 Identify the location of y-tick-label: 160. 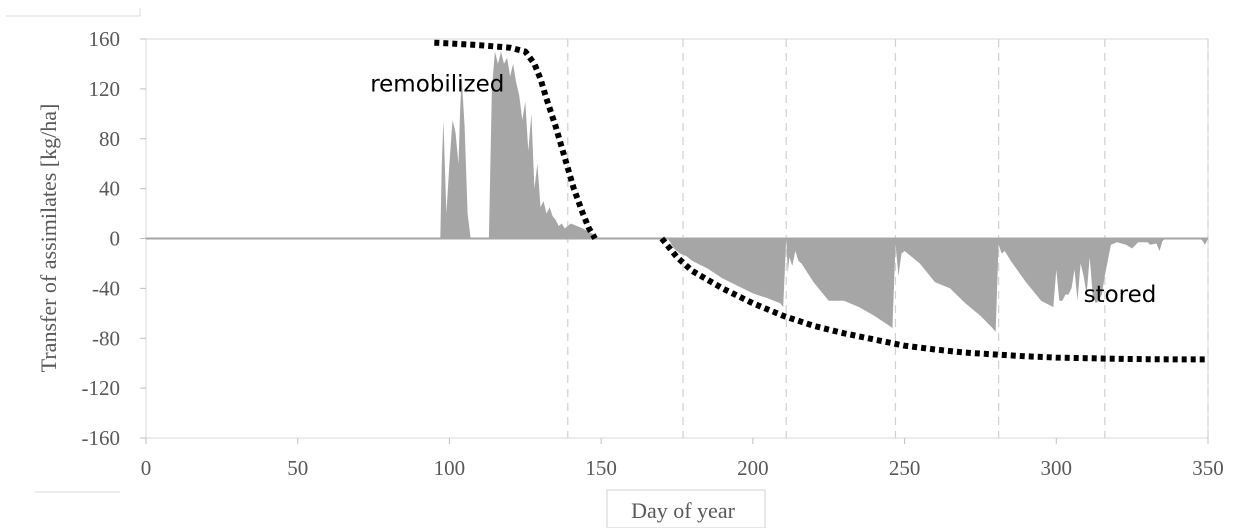
(105, 39).